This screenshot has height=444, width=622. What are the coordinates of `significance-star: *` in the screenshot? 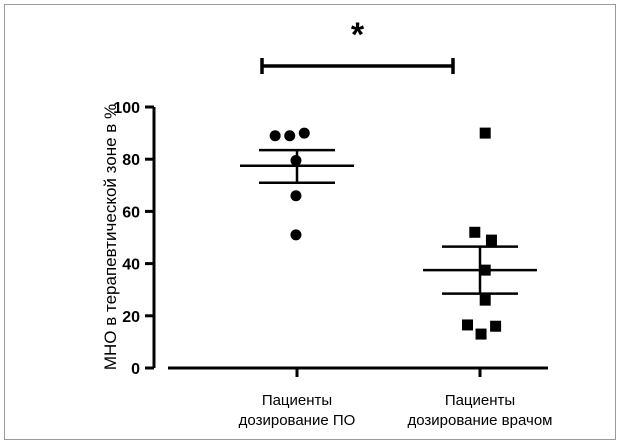 It's located at (358, 35).